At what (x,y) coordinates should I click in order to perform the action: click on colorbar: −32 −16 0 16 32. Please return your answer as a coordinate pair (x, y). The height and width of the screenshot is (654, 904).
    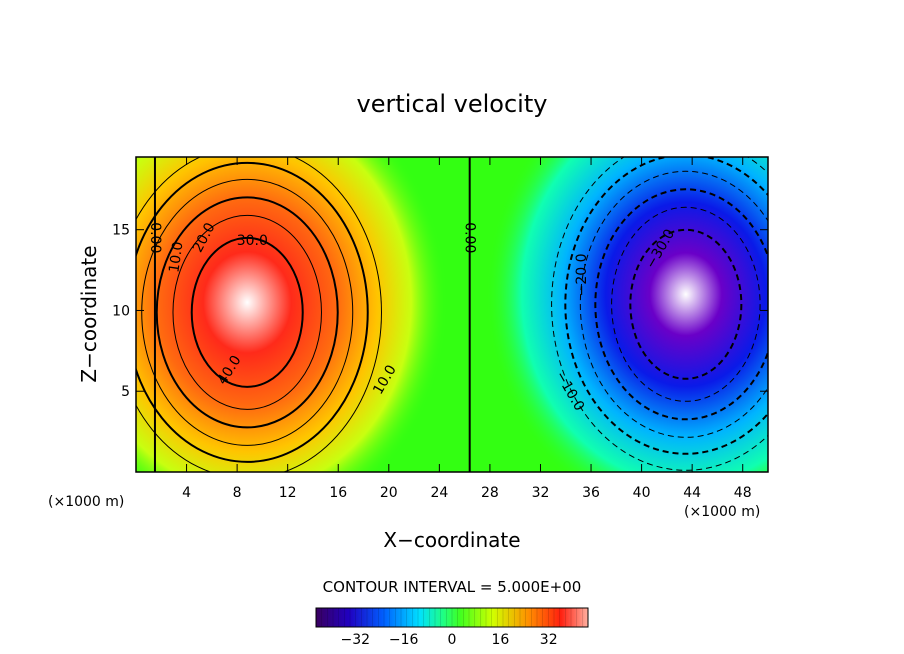
    Looking at the image, I should click on (452, 627).